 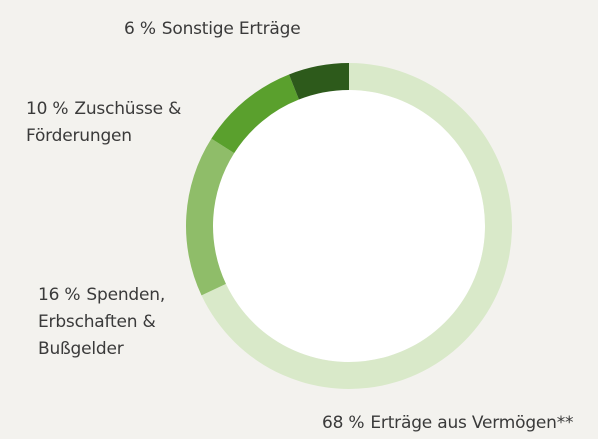 I want to click on slice-label: 16 % Spenden, Erbschaften & Bußgelder, so click(x=113, y=322).